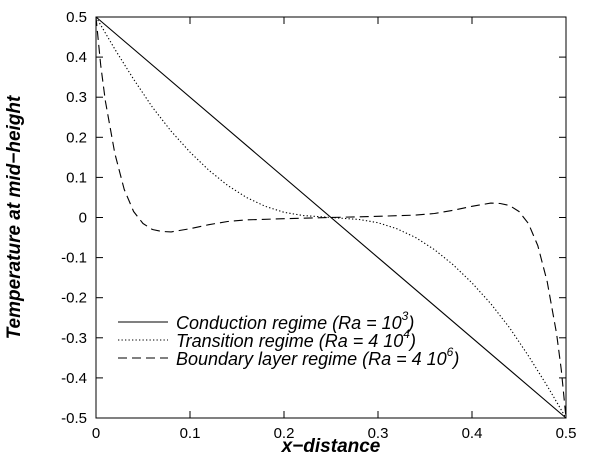 This screenshot has height=457, width=589. Describe the element at coordinates (74, 338) in the screenshot. I see `y-tick-label: -0.3` at that location.